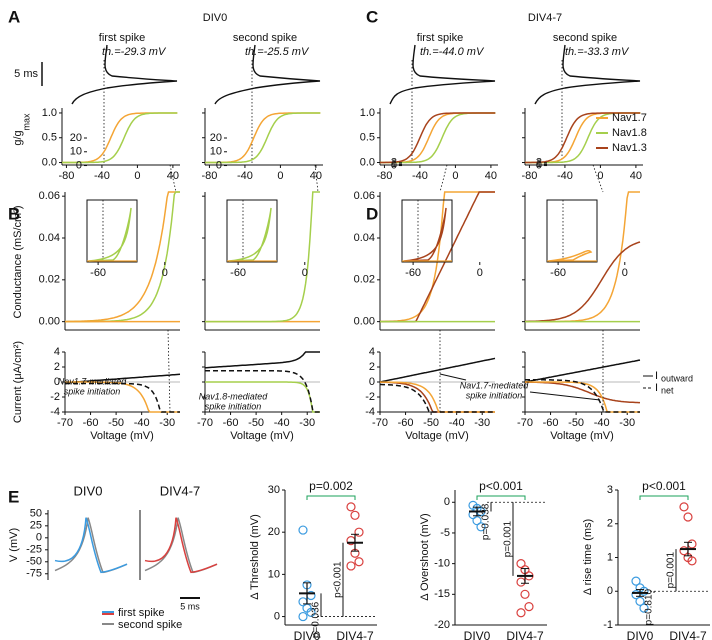 Image resolution: width=712 pixels, height=640 pixels. What do you see at coordinates (216, 138) in the screenshot?
I see `y-tick-label: 20` at bounding box center [216, 138].